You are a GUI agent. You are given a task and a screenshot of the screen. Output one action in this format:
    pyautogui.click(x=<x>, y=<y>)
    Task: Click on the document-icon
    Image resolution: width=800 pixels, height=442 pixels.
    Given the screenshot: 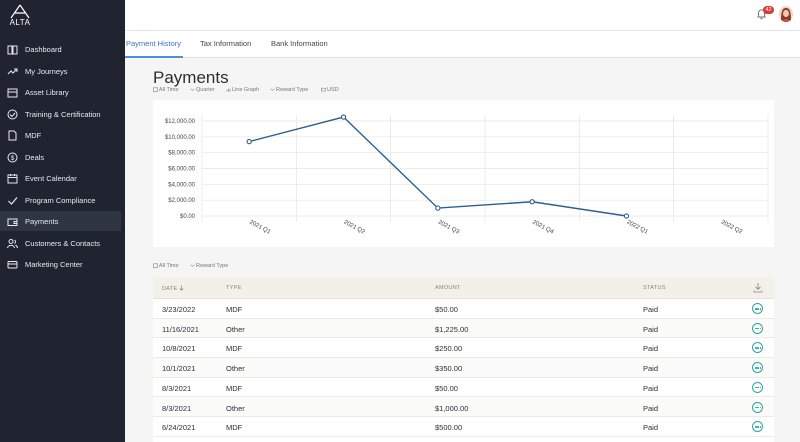 What is the action you would take?
    pyautogui.click(x=12, y=135)
    